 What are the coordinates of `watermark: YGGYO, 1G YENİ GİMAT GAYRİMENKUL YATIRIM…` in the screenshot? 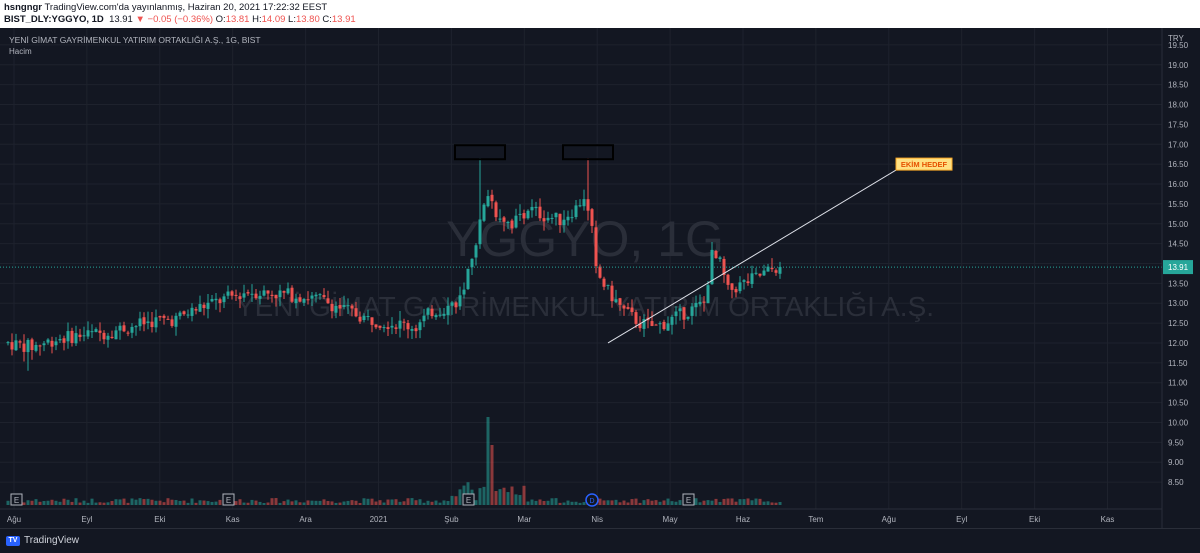 It's located at (585, 266).